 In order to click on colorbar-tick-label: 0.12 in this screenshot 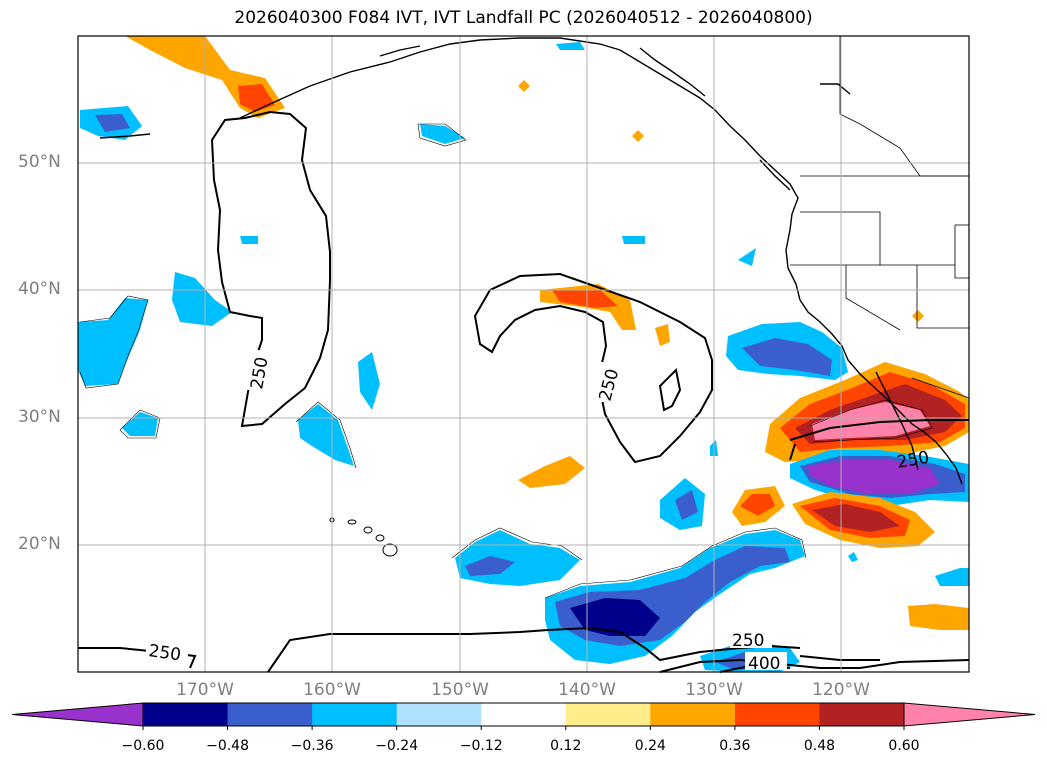, I will do `click(566, 746)`.